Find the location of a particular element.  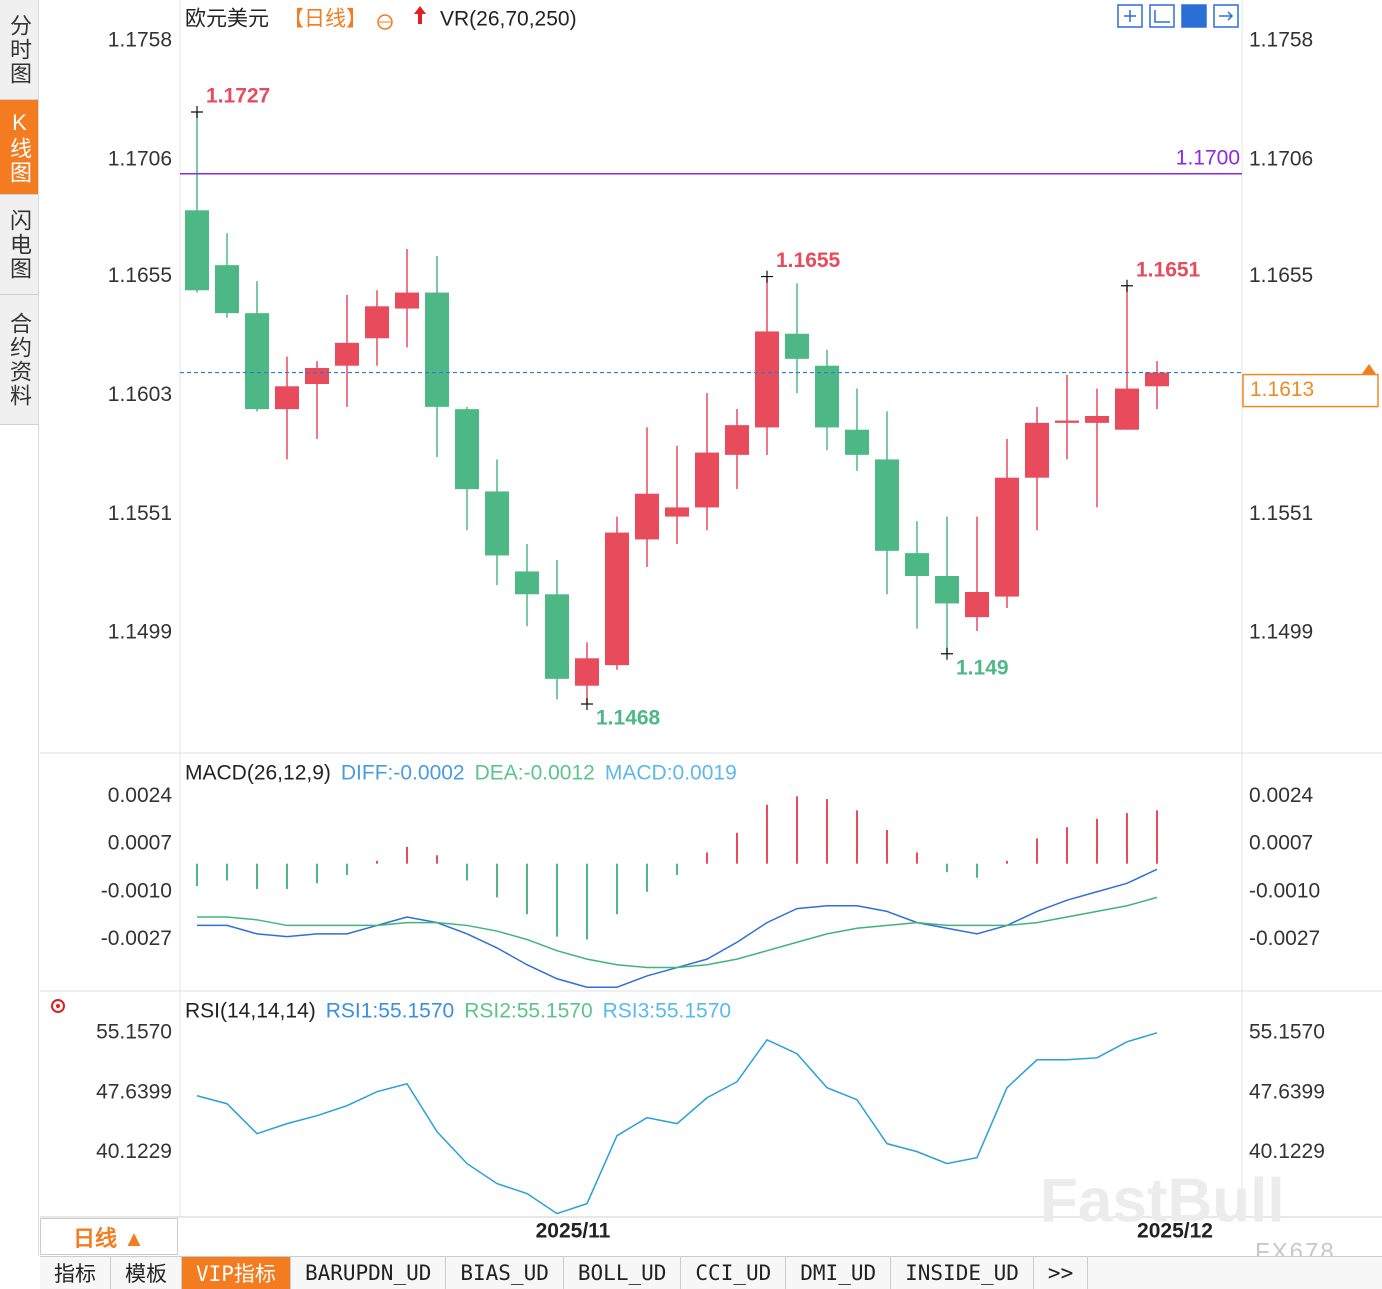

toolbar-tab: 指标 is located at coordinates (75, 1273).